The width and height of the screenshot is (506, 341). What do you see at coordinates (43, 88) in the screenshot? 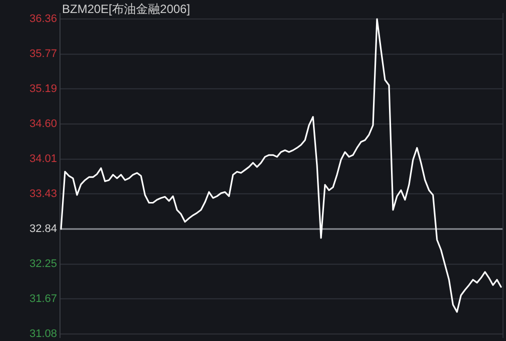
I see `y-tick-label: 35.19` at bounding box center [43, 88].